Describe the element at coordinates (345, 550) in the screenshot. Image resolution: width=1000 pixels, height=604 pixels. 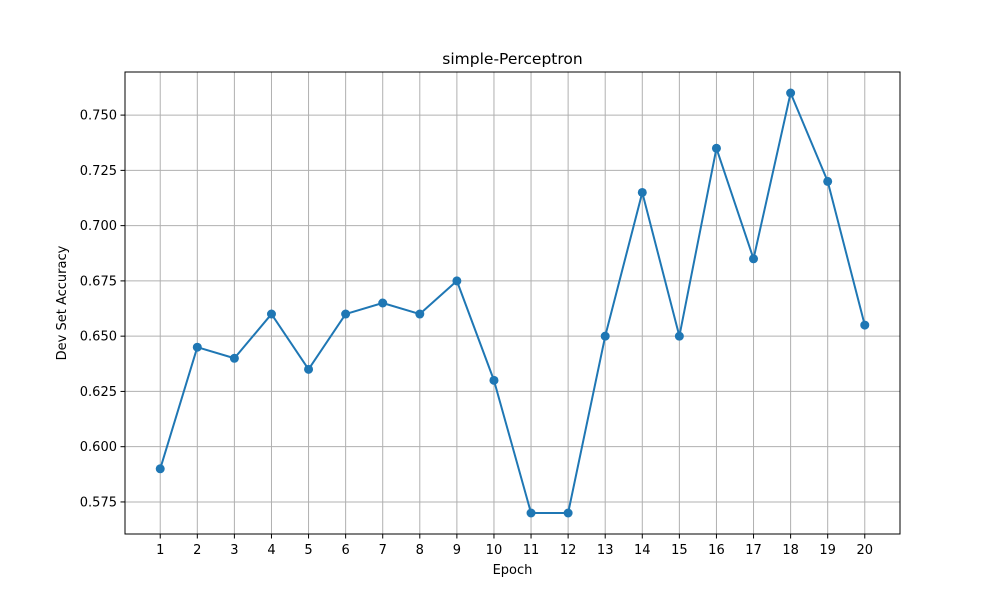
I see `x-tick-label: 6` at that location.